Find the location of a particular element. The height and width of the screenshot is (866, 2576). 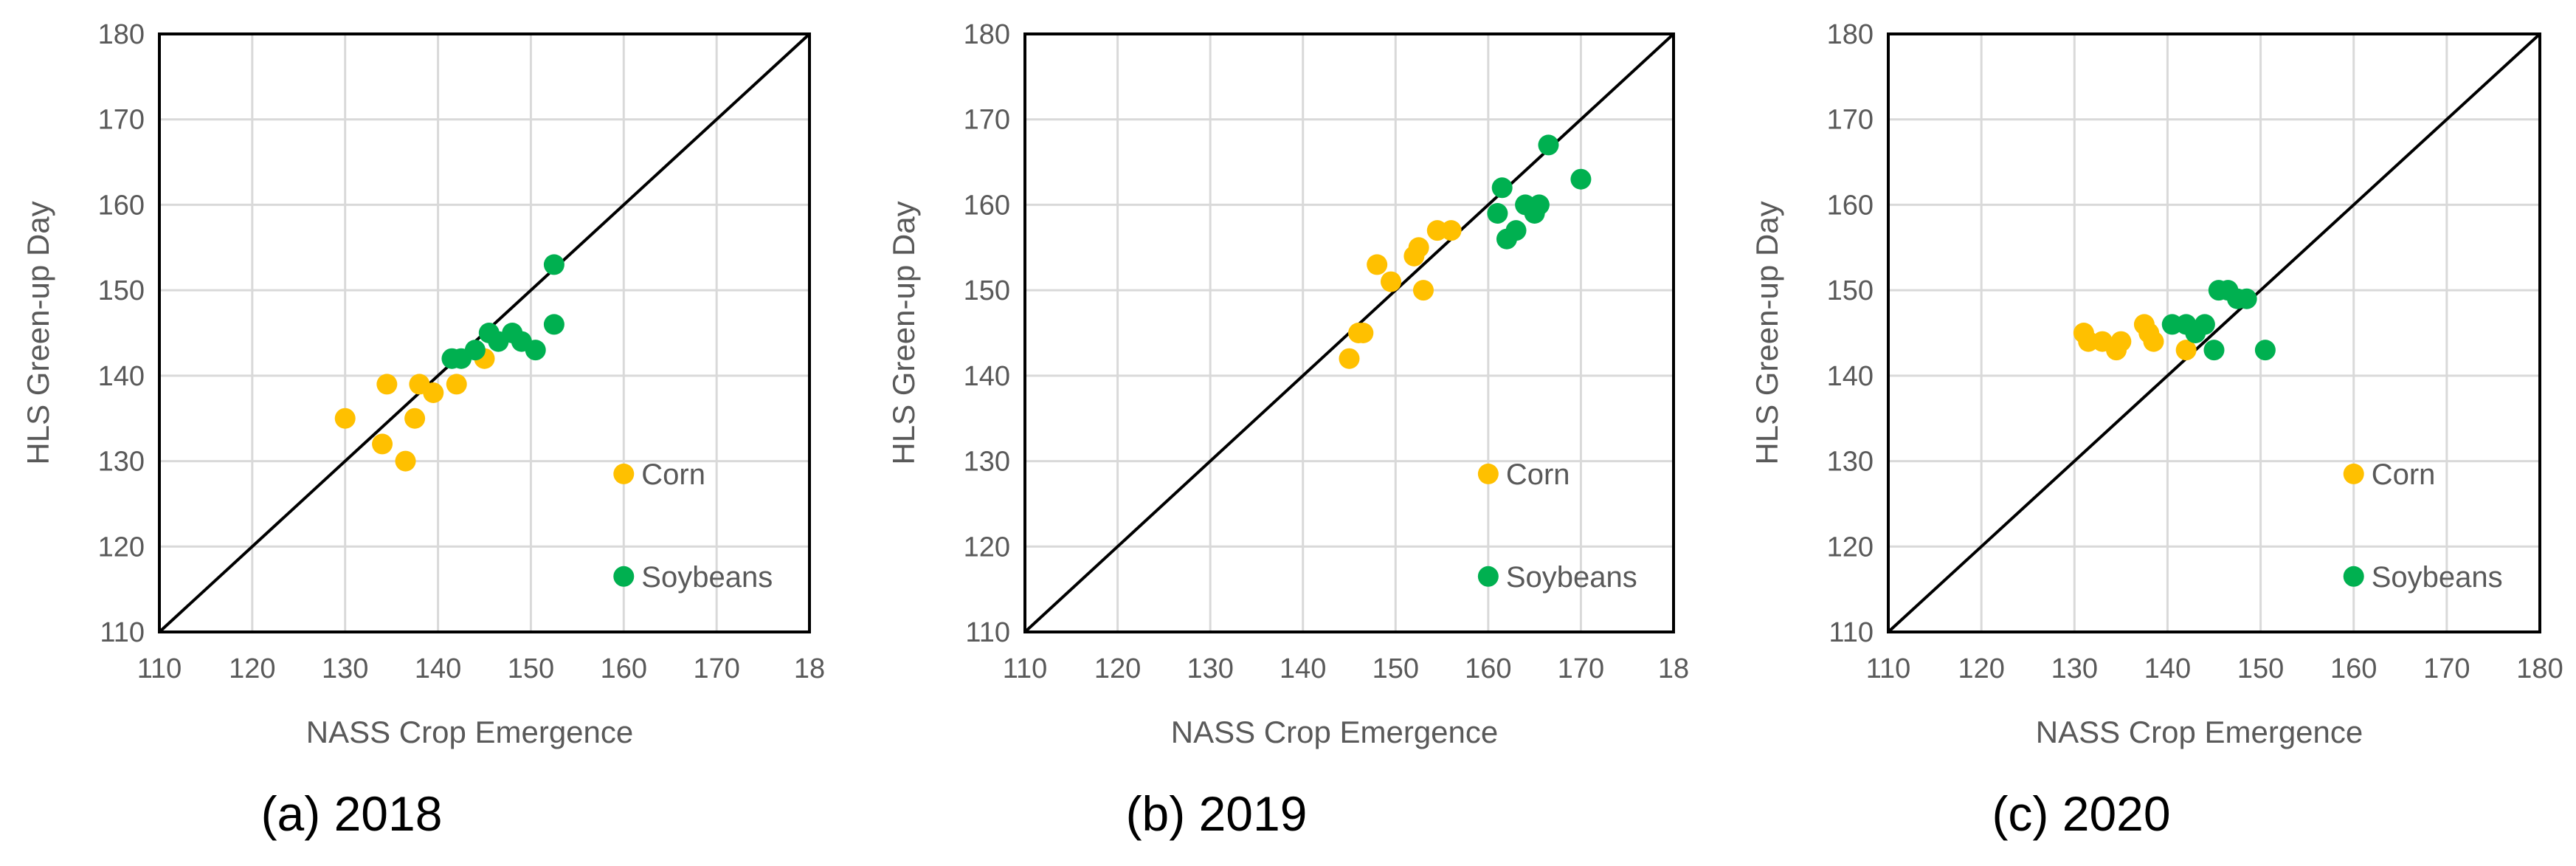

x-tick-label: 18 is located at coordinates (1673, 668).